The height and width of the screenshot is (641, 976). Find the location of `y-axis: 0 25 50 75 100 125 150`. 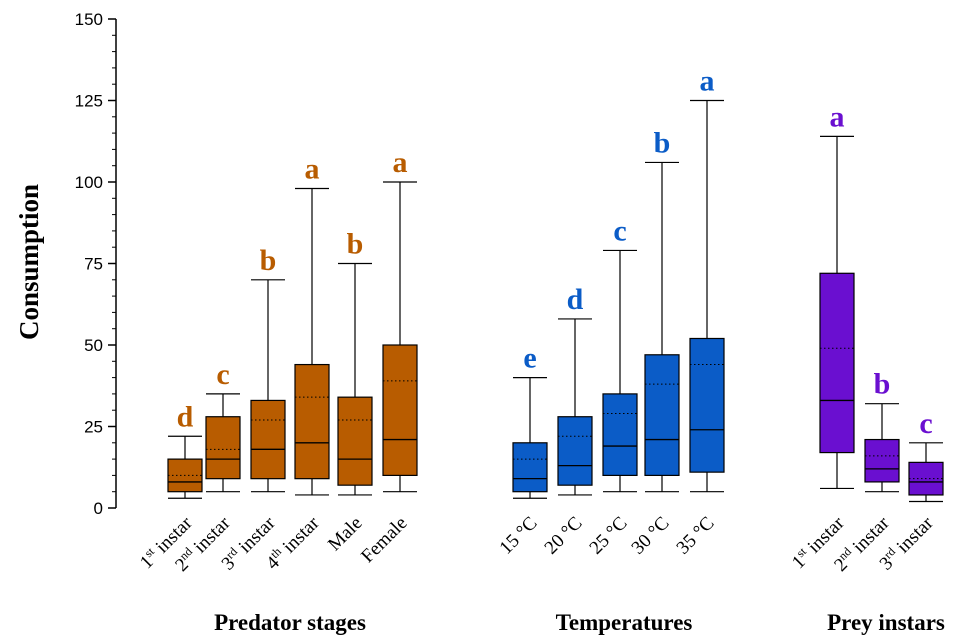

y-axis: 0 25 50 75 100 125 150 is located at coordinates (96, 264).